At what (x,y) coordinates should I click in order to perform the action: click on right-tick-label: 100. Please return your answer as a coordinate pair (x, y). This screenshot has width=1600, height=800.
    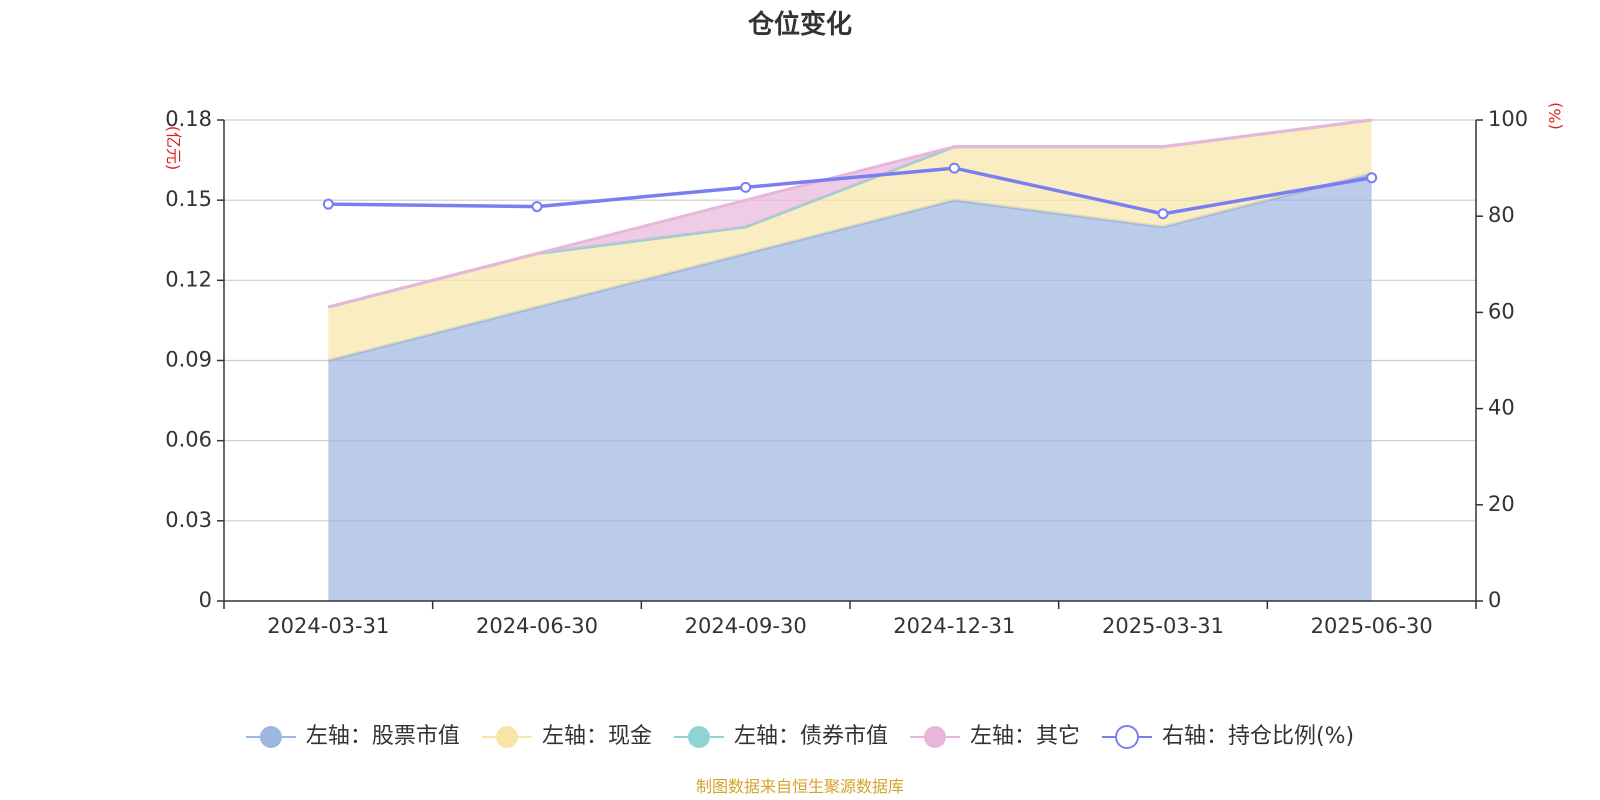
    Looking at the image, I should click on (1508, 119).